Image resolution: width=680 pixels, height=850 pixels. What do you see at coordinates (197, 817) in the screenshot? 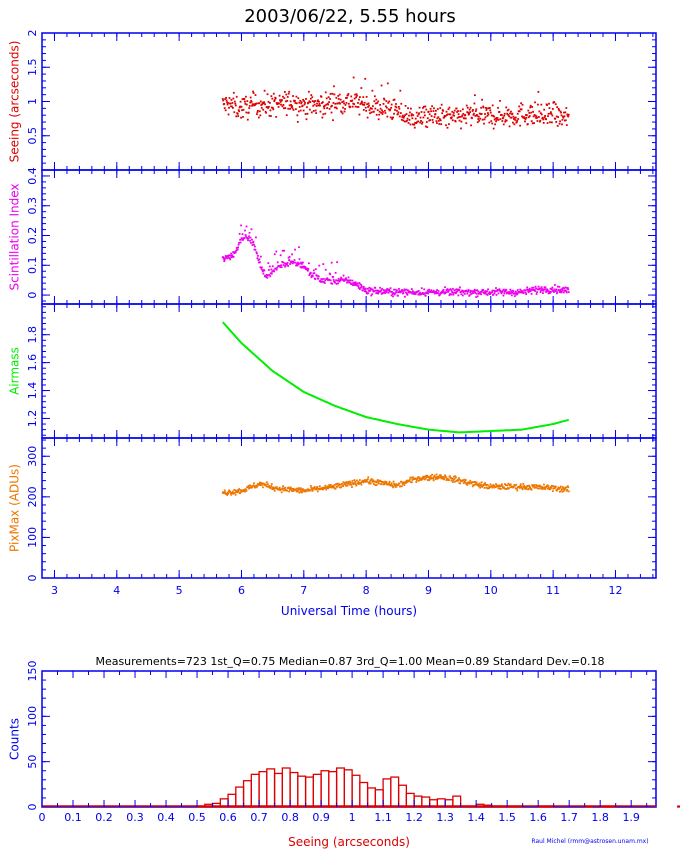
I see `histogram-xtick-label: 0.5` at bounding box center [197, 817].